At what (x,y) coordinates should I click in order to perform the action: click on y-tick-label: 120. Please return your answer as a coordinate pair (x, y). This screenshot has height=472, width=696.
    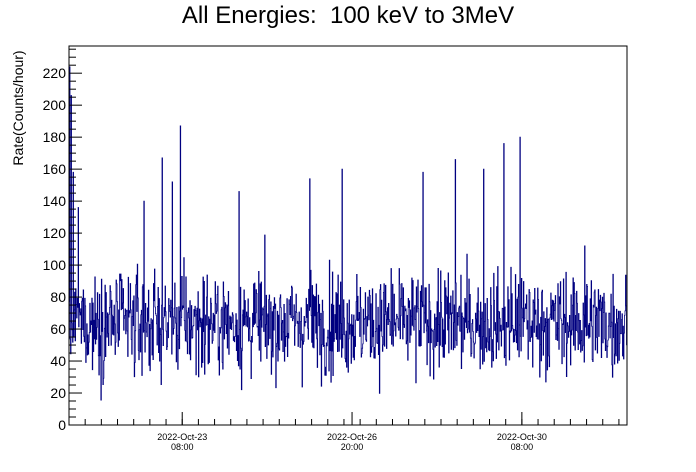
    Looking at the image, I should click on (55, 233).